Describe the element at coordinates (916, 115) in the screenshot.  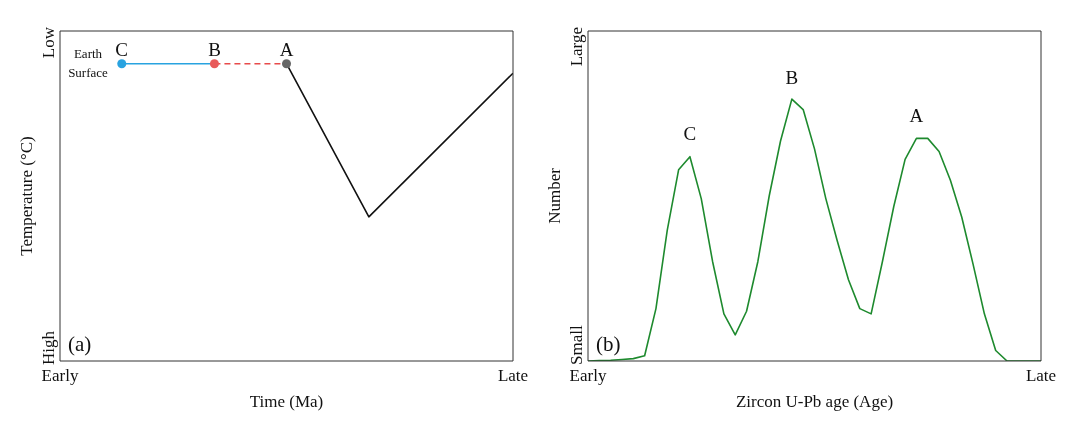
I see `annotation: A` at that location.